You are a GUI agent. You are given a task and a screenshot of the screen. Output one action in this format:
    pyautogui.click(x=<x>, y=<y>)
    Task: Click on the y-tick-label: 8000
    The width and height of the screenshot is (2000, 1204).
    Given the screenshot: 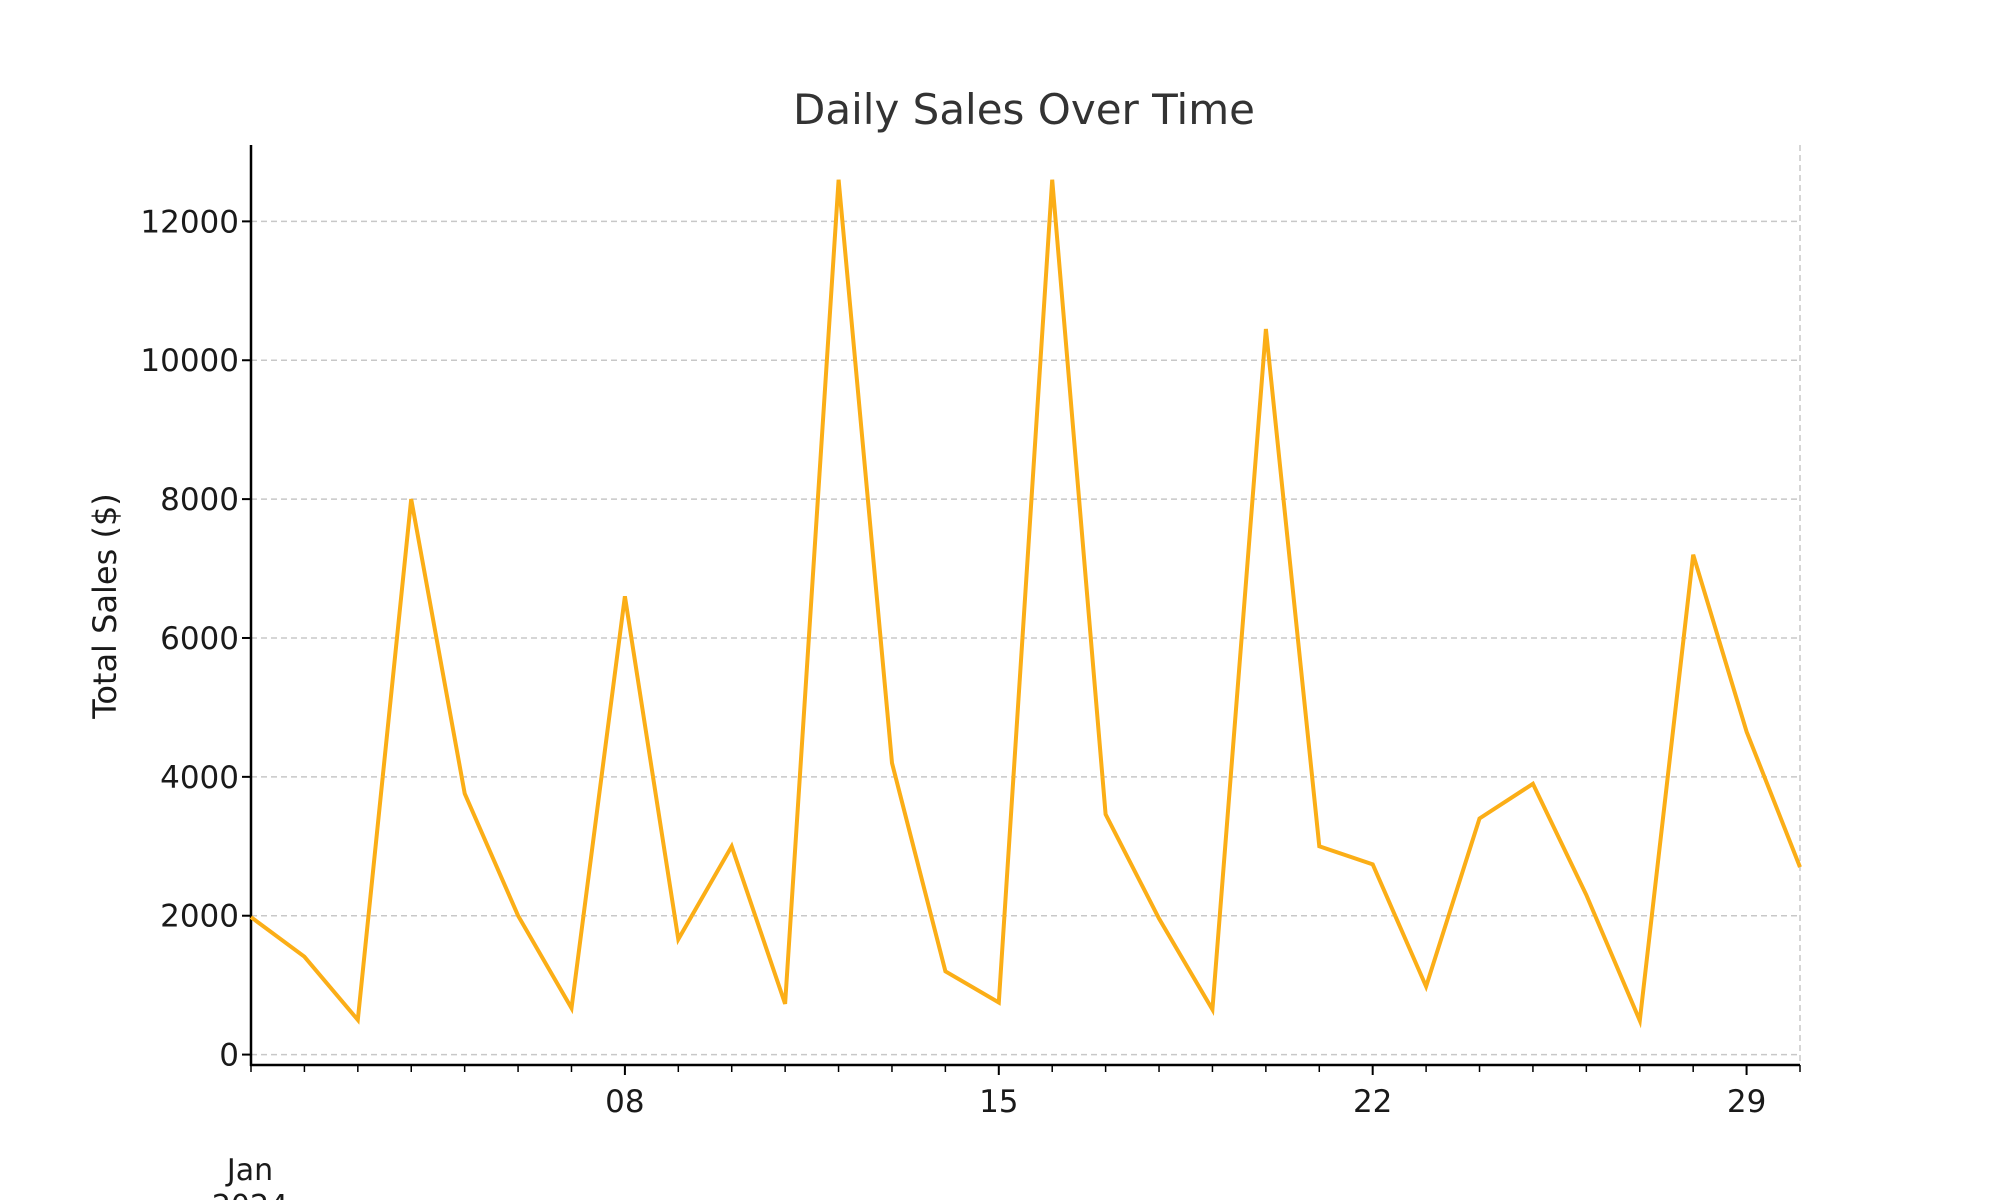 What is the action you would take?
    pyautogui.click(x=199, y=500)
    